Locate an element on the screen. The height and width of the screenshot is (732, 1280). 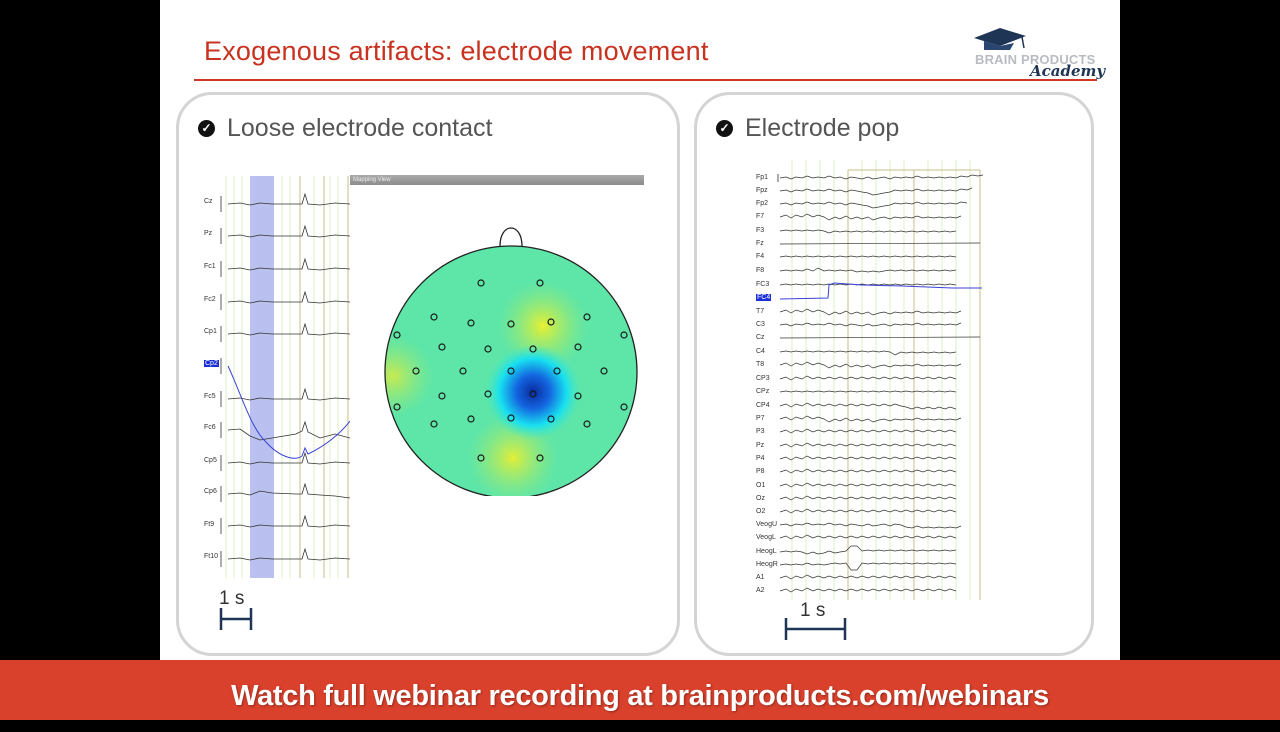
left-heading-text: Loose electrode contact is located at coordinates (360, 128).